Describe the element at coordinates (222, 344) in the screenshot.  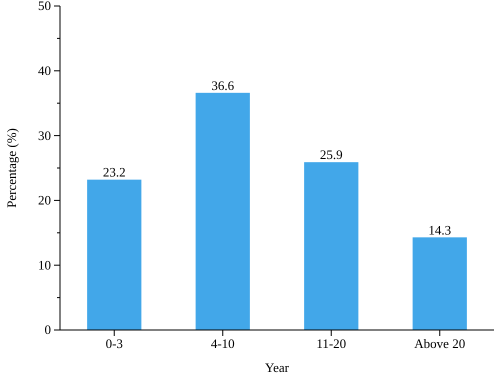
I see `x-tick-label: 4-10` at that location.